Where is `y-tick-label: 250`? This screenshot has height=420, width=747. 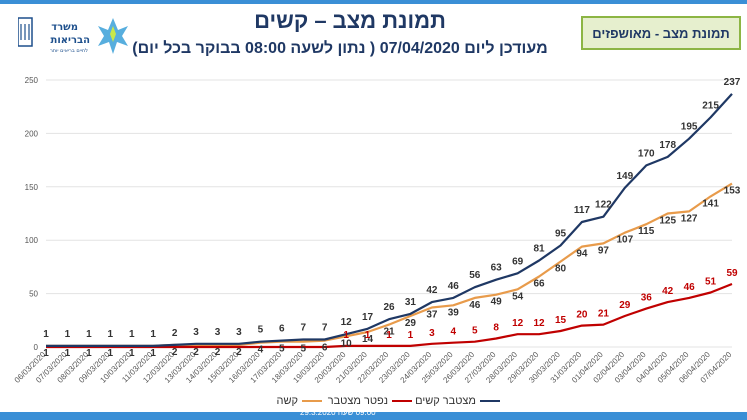
y-tick-label: 250 is located at coordinates (32, 80).